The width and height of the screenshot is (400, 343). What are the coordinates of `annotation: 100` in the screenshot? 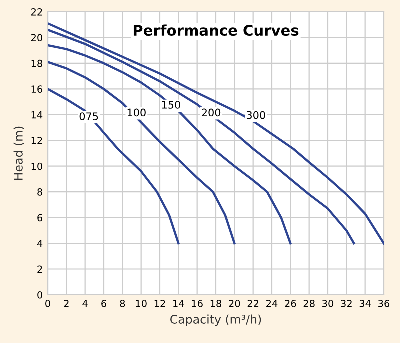 It's located at (137, 112).